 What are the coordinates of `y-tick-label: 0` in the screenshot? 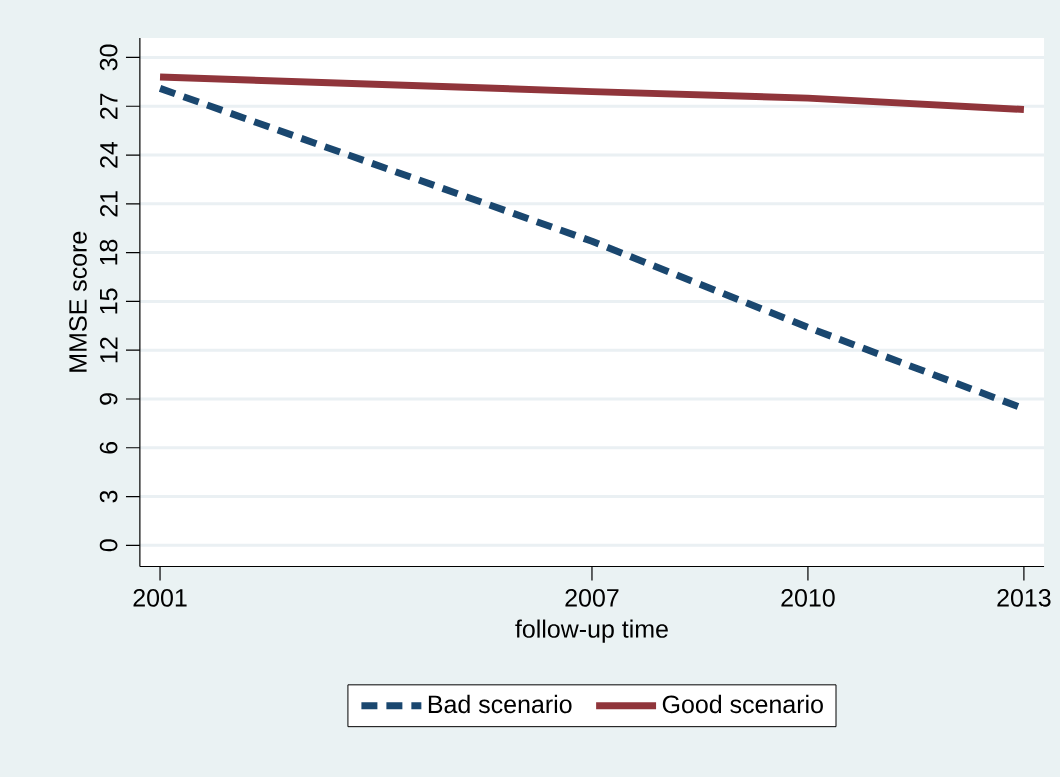 It's located at (108, 545).